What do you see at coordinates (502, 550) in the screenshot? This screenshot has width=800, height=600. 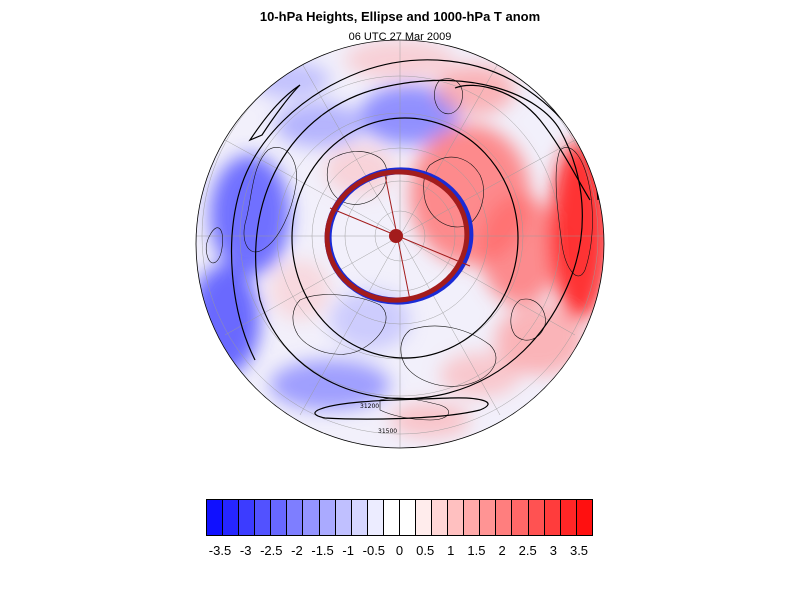 I see `colorbar-tick-label: 2` at bounding box center [502, 550].